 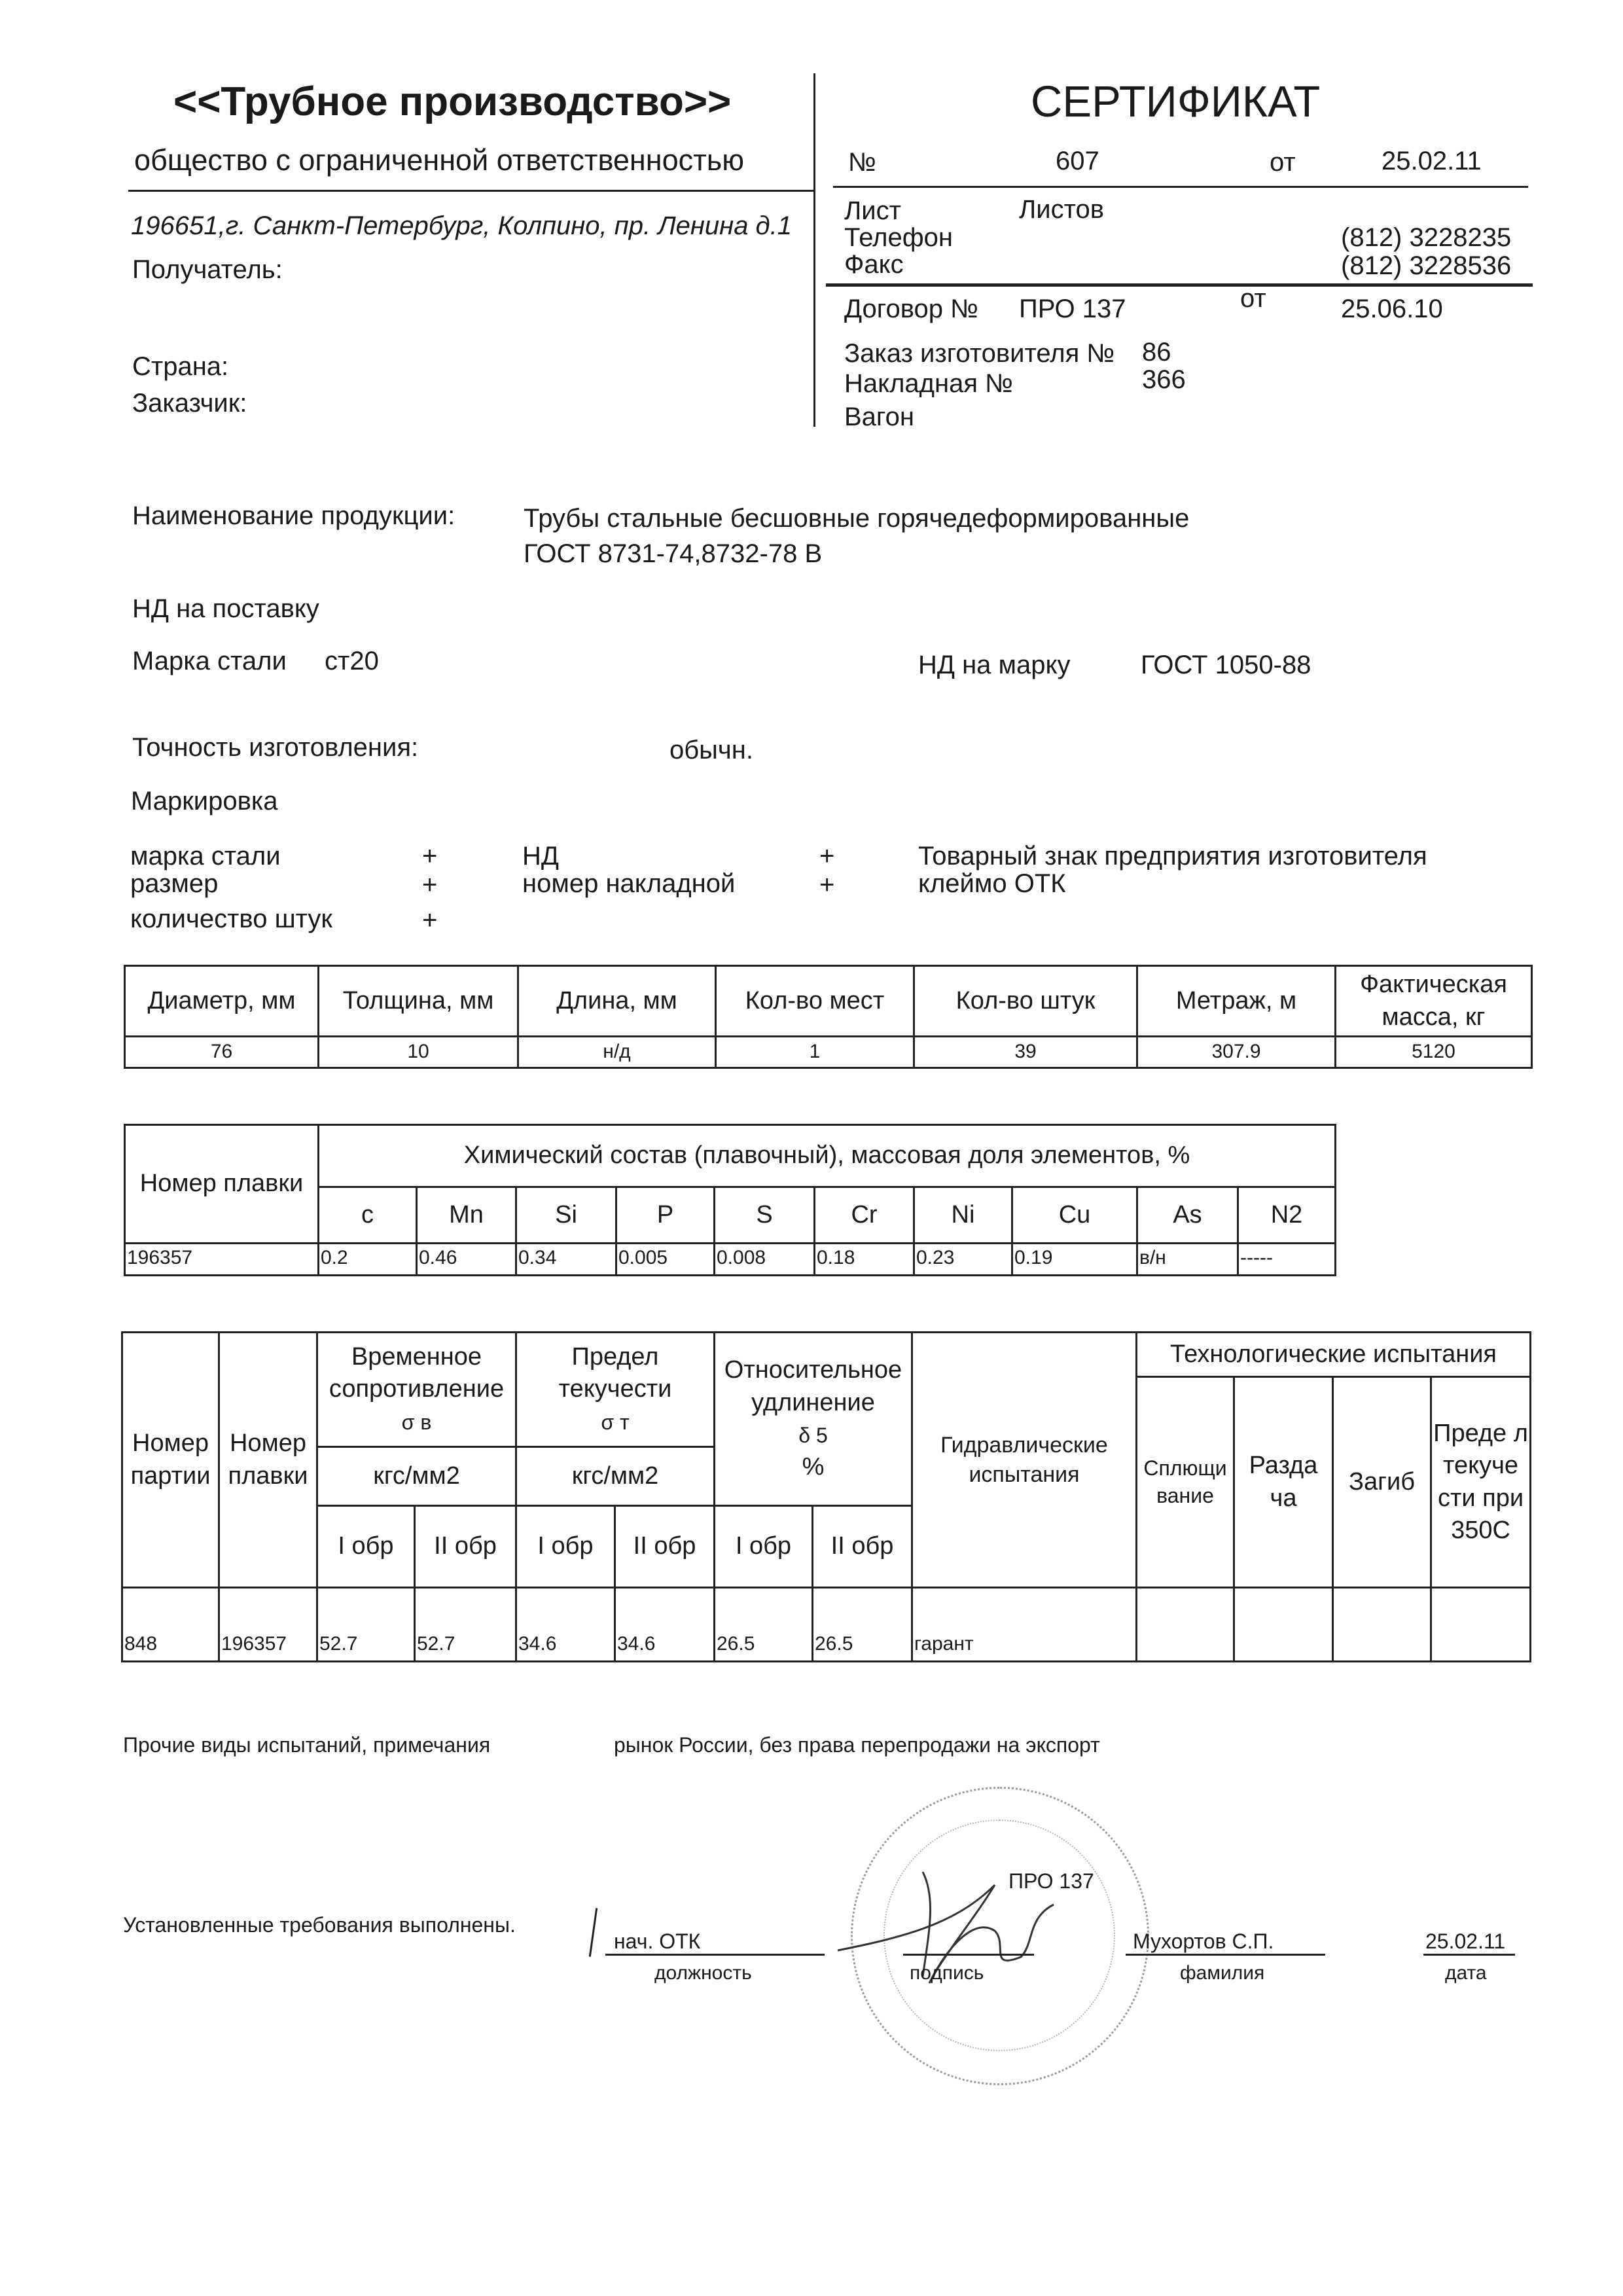 I want to click on tensile-header: Временное сопротивление σ в, so click(x=417, y=1389).